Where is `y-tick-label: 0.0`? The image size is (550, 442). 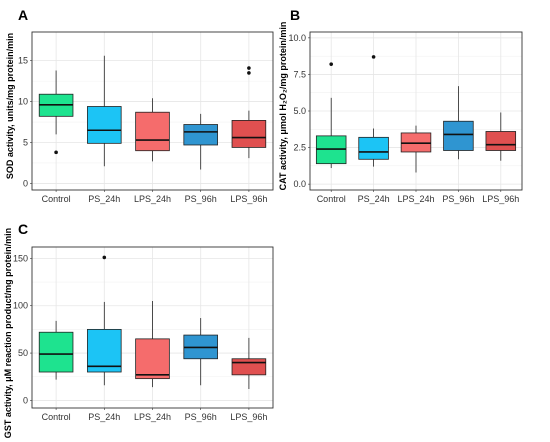 y-tick-label: 0.0 is located at coordinates (299, 184).